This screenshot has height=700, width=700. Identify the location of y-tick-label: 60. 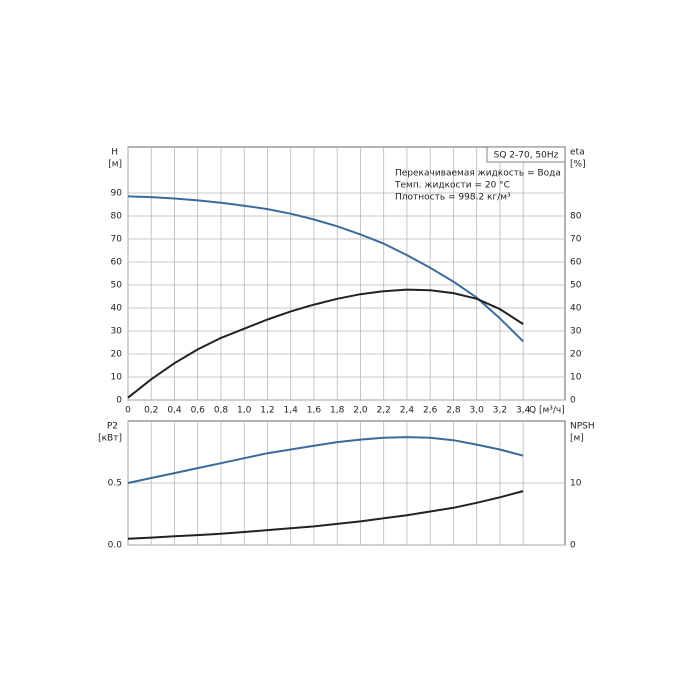
(117, 263).